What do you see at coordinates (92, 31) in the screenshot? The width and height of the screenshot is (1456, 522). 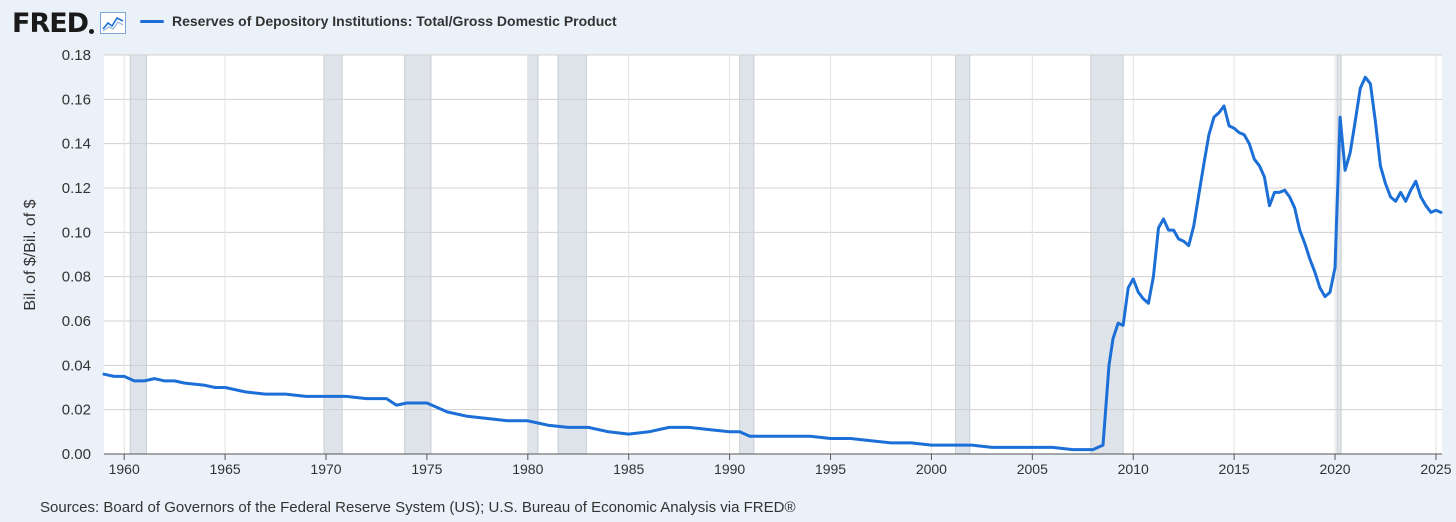 I see `logo-dot` at bounding box center [92, 31].